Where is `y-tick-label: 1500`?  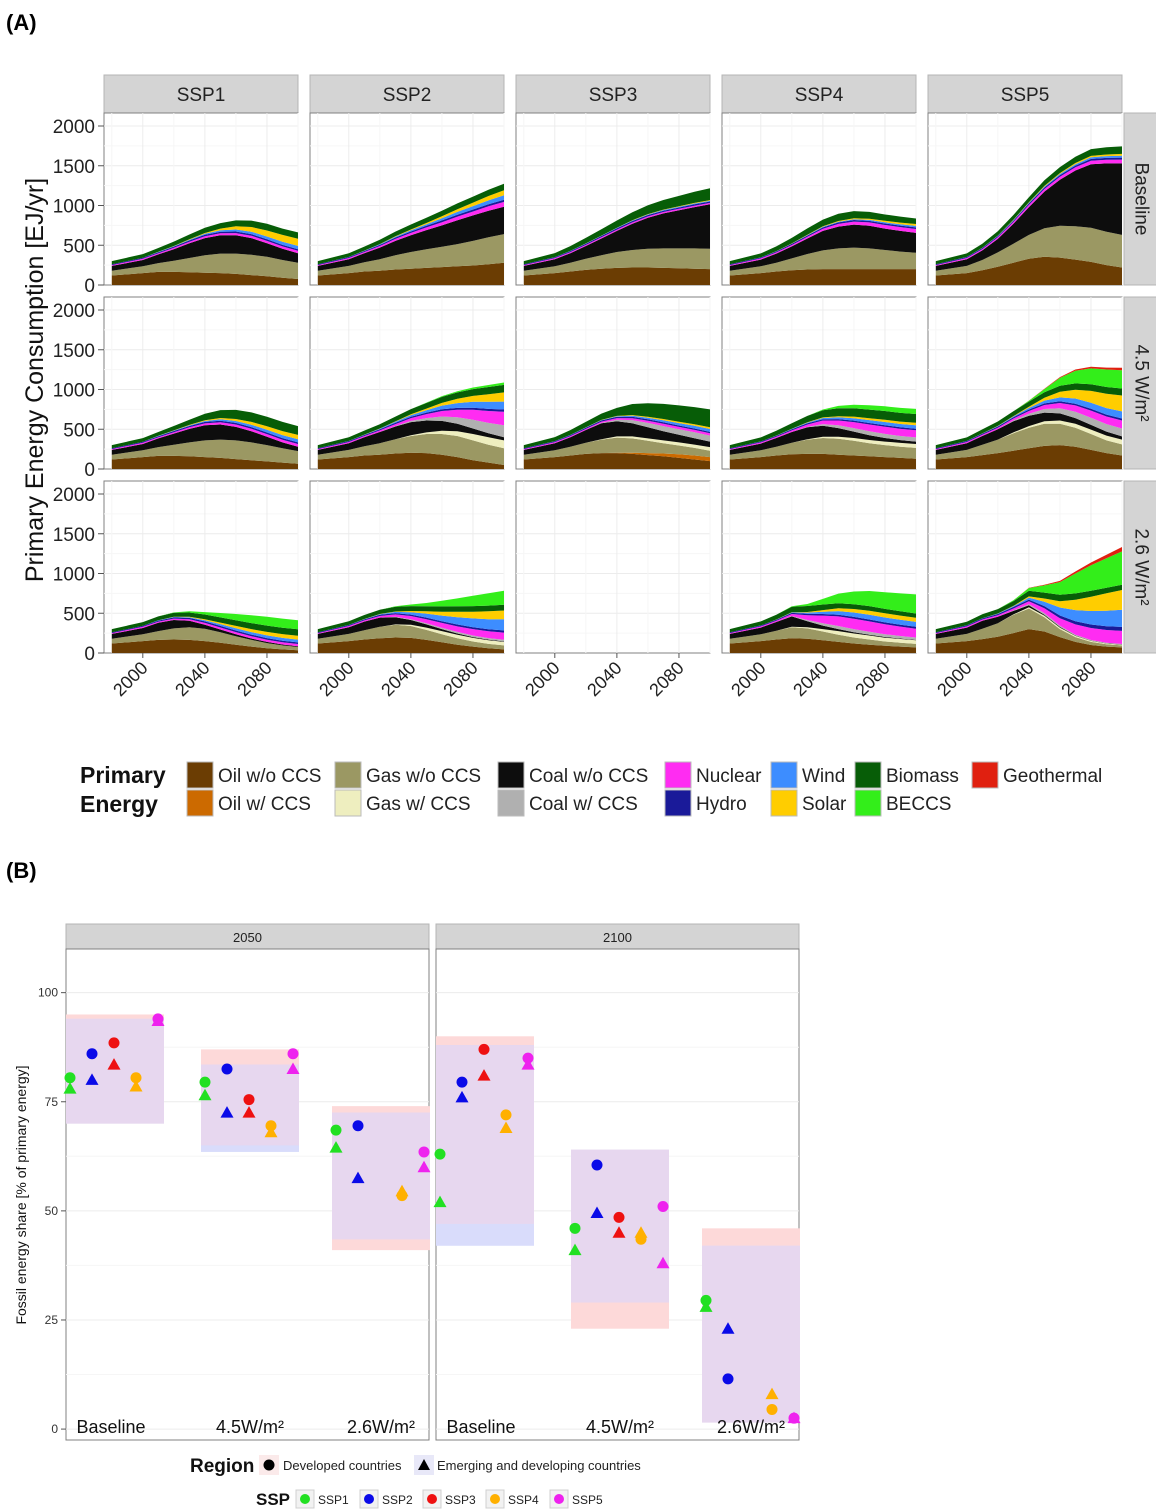
y-tick-label: 1500 is located at coordinates (74, 535).